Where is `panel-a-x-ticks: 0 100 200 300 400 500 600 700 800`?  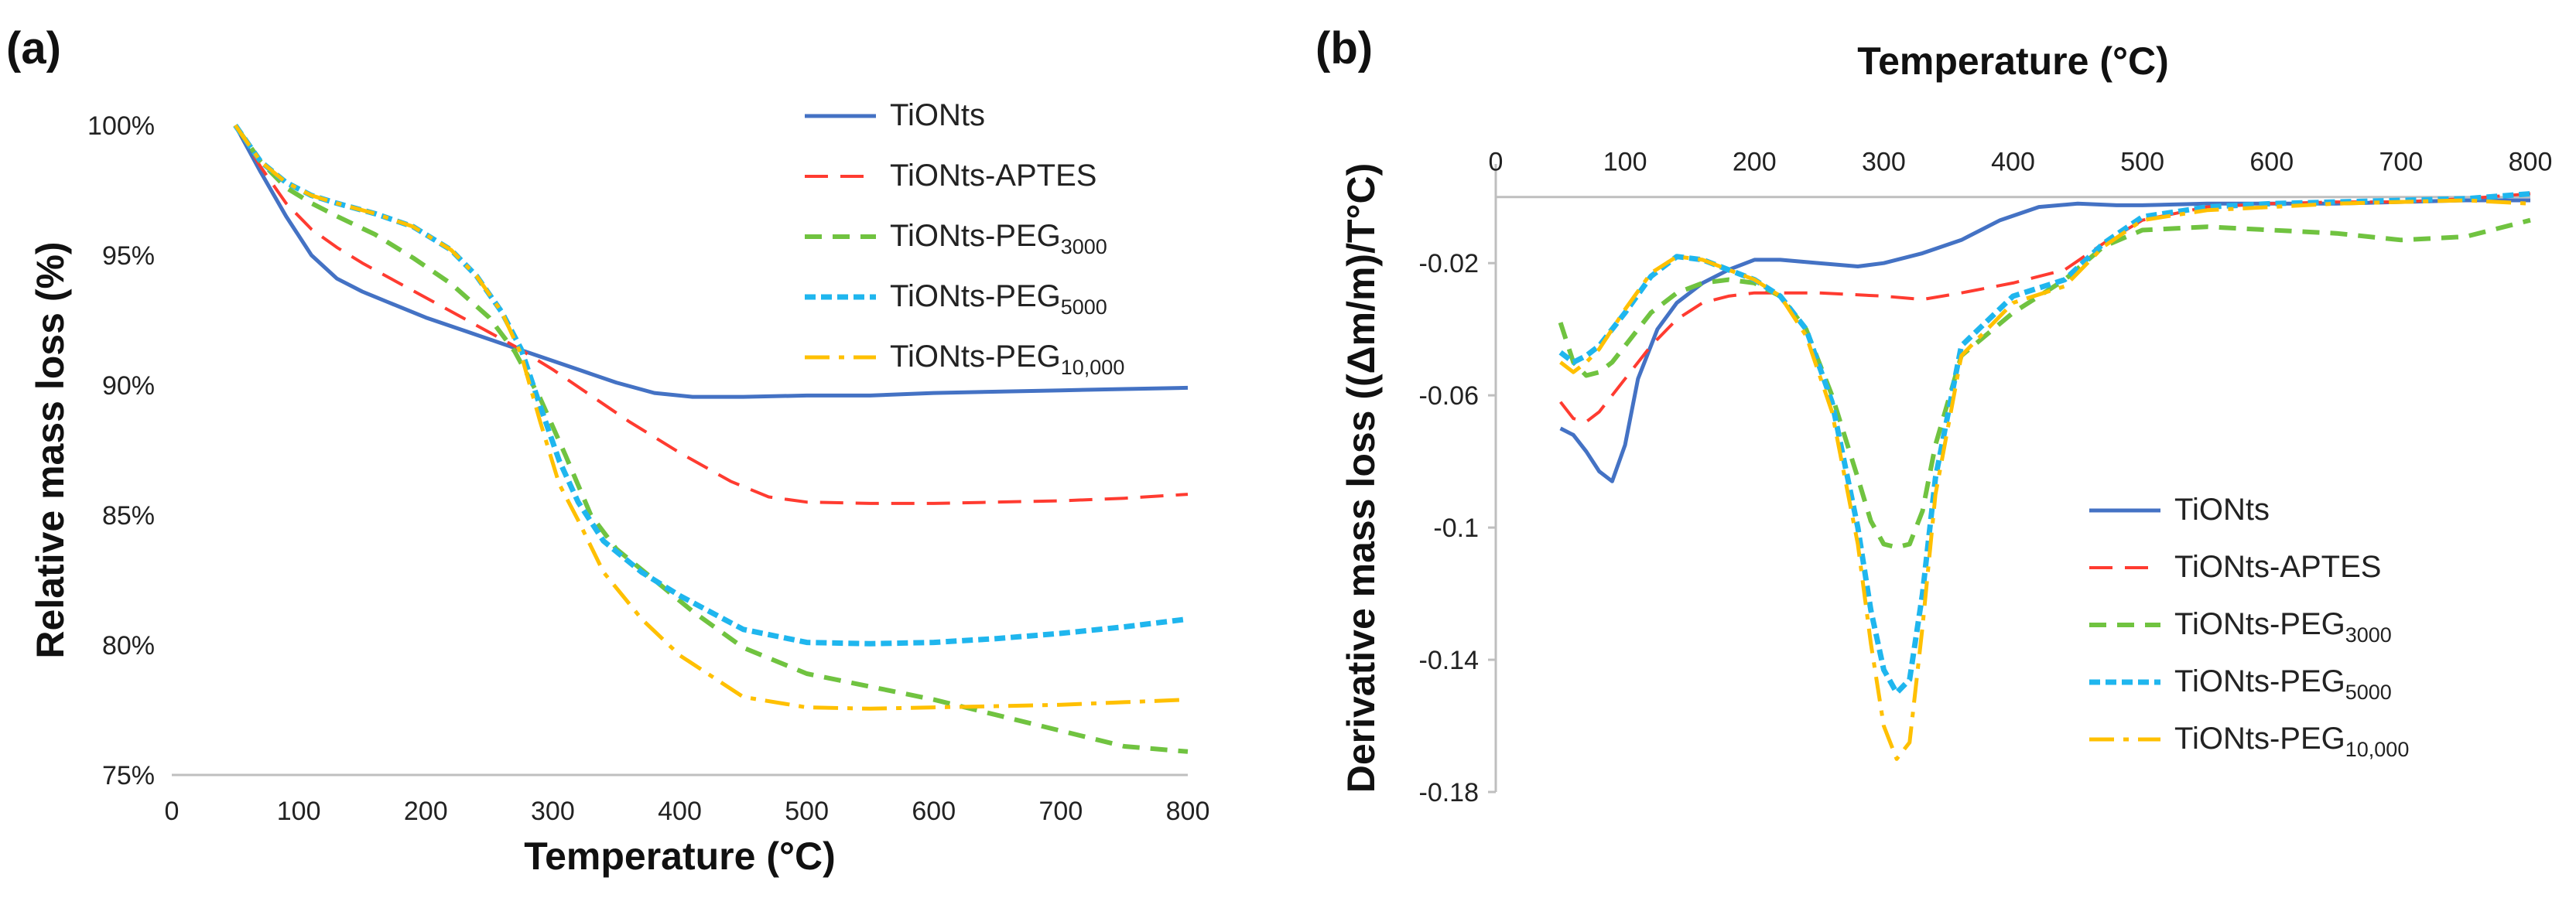
panel-a-x-ticks: 0 100 200 300 400 500 600 700 800 is located at coordinates (687, 811).